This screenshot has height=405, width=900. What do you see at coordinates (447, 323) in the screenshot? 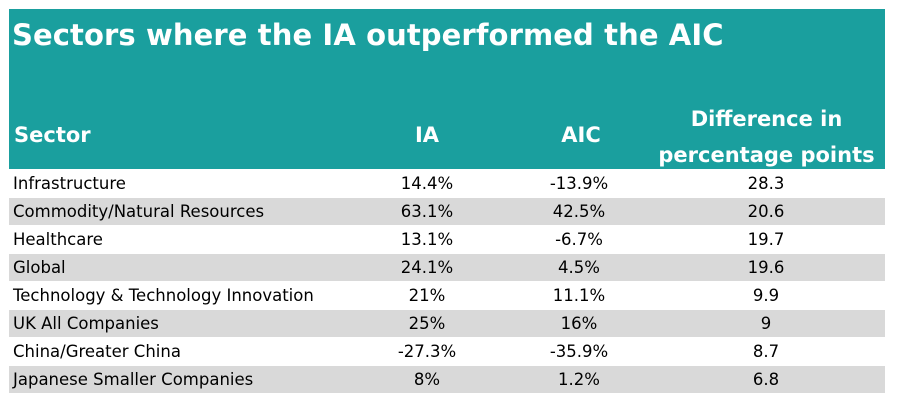
I see `table-row: UK All Companies 25% 16% 9` at bounding box center [447, 323].